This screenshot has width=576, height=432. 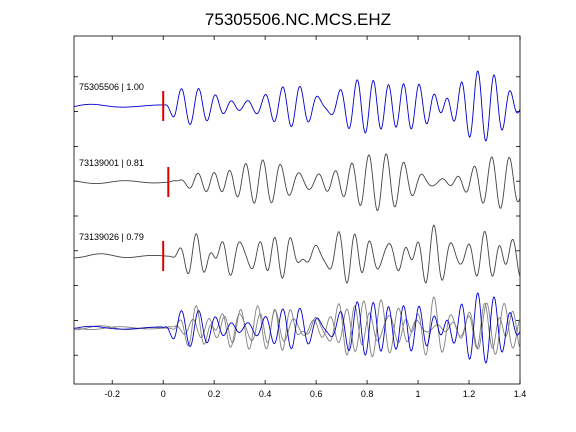 What do you see at coordinates (316, 394) in the screenshot?
I see `x-tick-label: 0.6` at bounding box center [316, 394].